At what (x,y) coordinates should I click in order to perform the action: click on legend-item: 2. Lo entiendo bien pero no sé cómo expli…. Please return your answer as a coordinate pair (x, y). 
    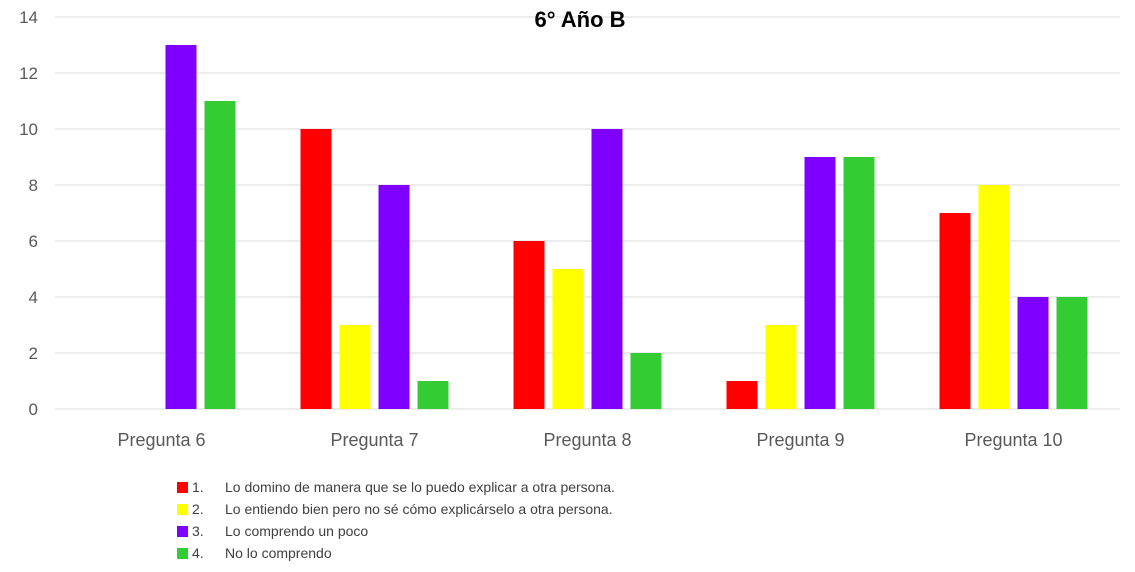
    Looking at the image, I should click on (396, 509).